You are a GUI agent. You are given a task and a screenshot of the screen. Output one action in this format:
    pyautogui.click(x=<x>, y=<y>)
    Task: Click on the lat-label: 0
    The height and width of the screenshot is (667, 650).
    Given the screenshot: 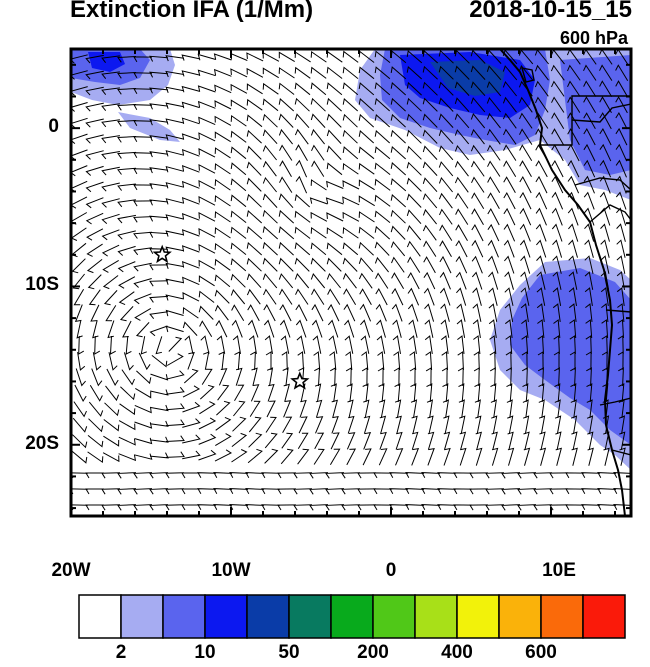 What is the action you would take?
    pyautogui.click(x=53, y=127)
    